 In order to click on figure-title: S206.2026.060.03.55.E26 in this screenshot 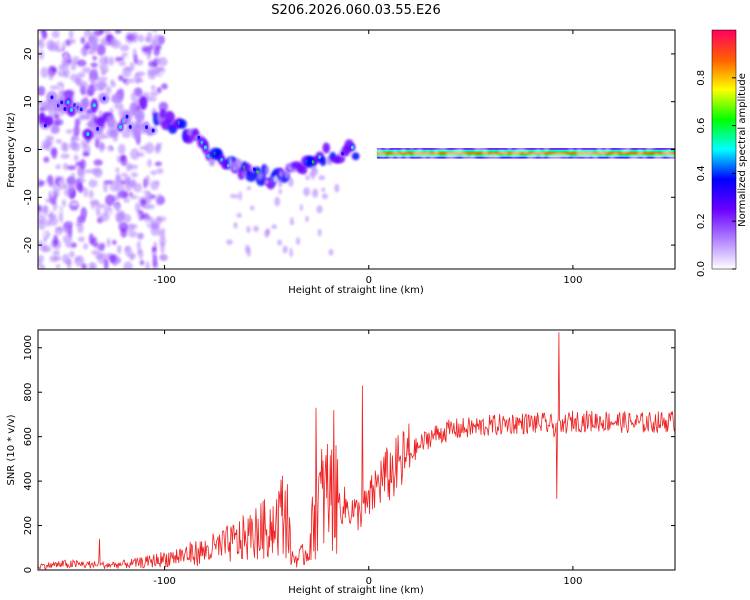, I will do `click(355, 10)`.